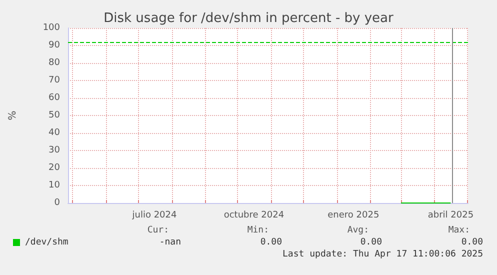 The width and height of the screenshot is (497, 275). Describe the element at coordinates (54, 63) in the screenshot. I see `y-tick-label: 80` at that location.